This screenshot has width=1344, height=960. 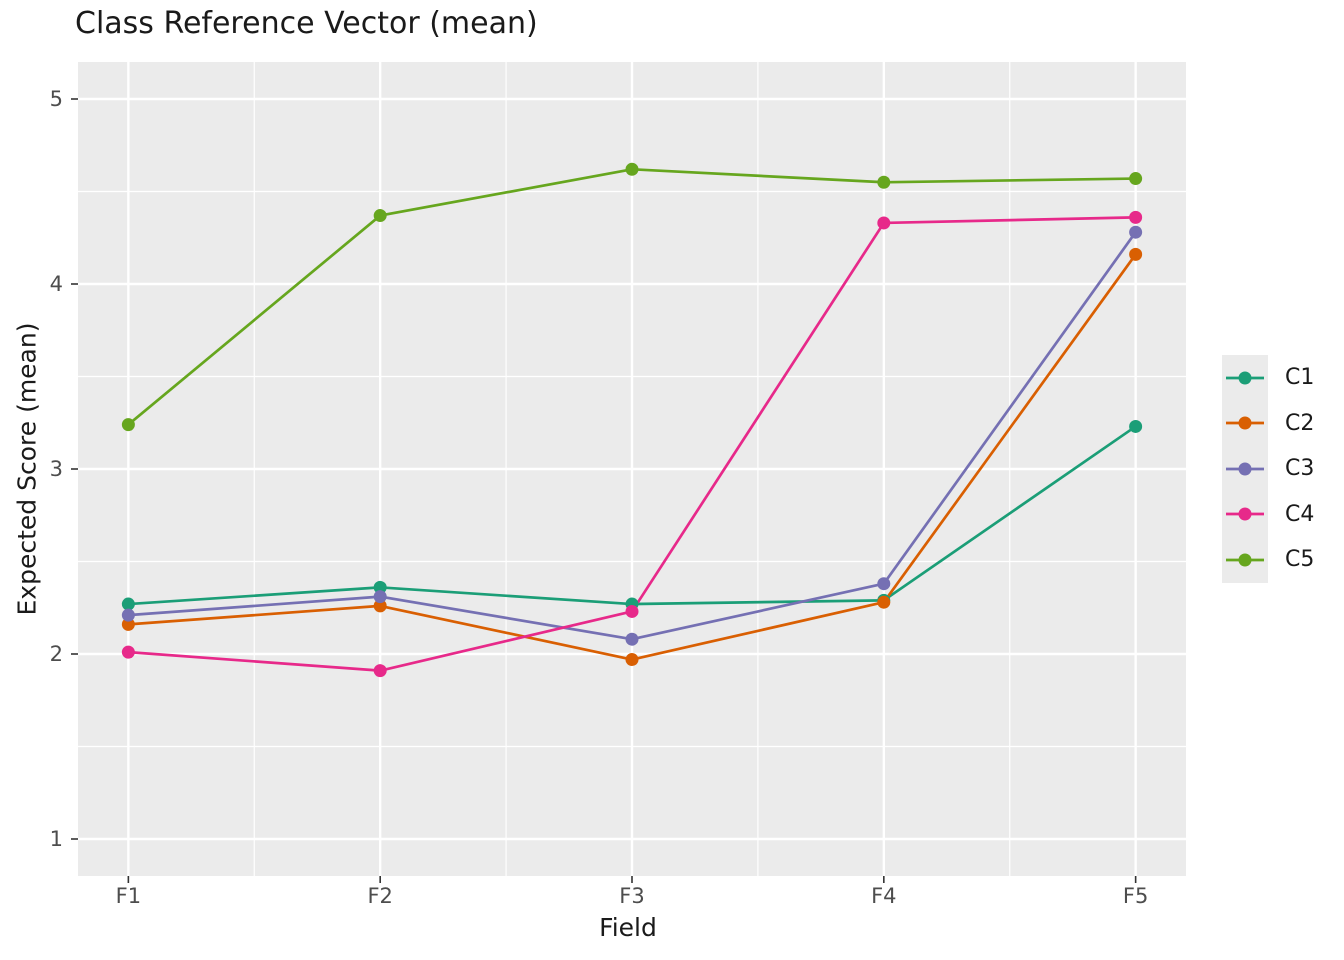 I want to click on legend-item-C4: C4, so click(x=1268, y=514).